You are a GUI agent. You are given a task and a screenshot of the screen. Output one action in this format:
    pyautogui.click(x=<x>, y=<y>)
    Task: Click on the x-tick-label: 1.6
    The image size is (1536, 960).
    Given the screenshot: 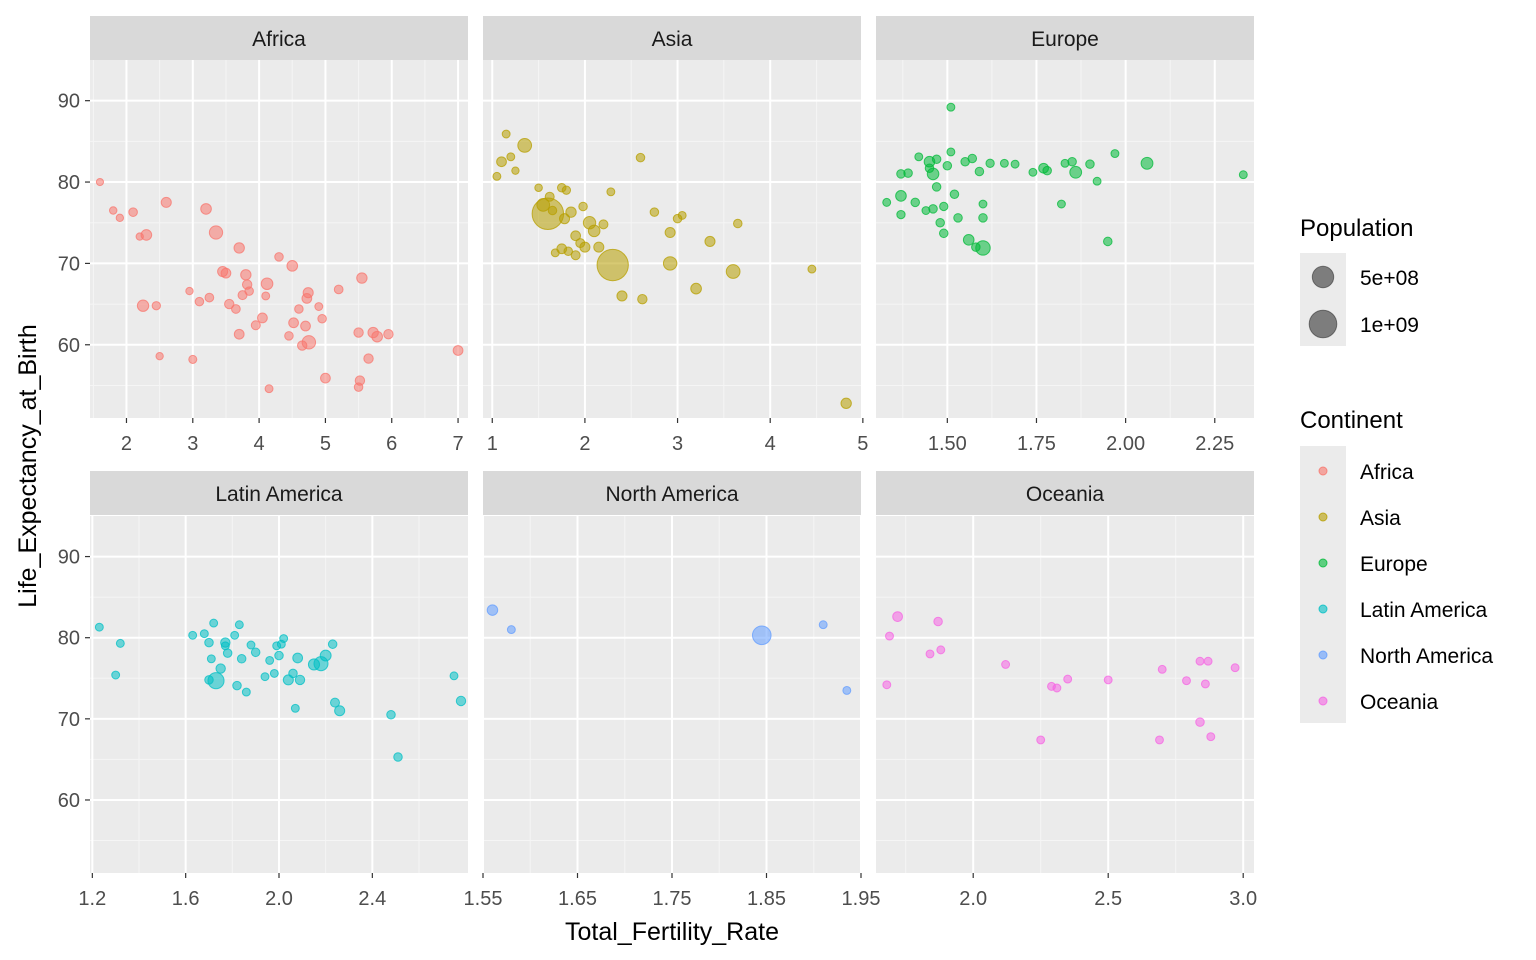 What is the action you would take?
    pyautogui.click(x=186, y=899)
    